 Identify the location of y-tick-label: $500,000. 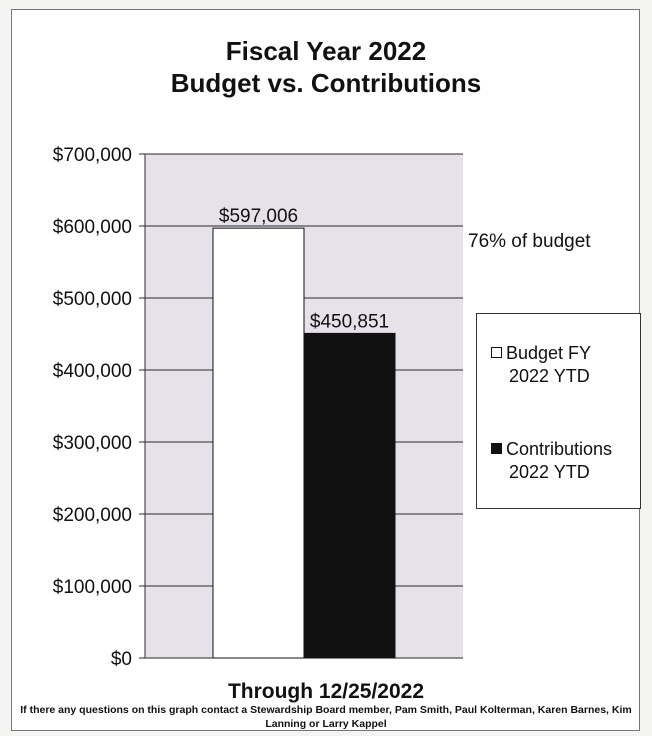
(92, 299).